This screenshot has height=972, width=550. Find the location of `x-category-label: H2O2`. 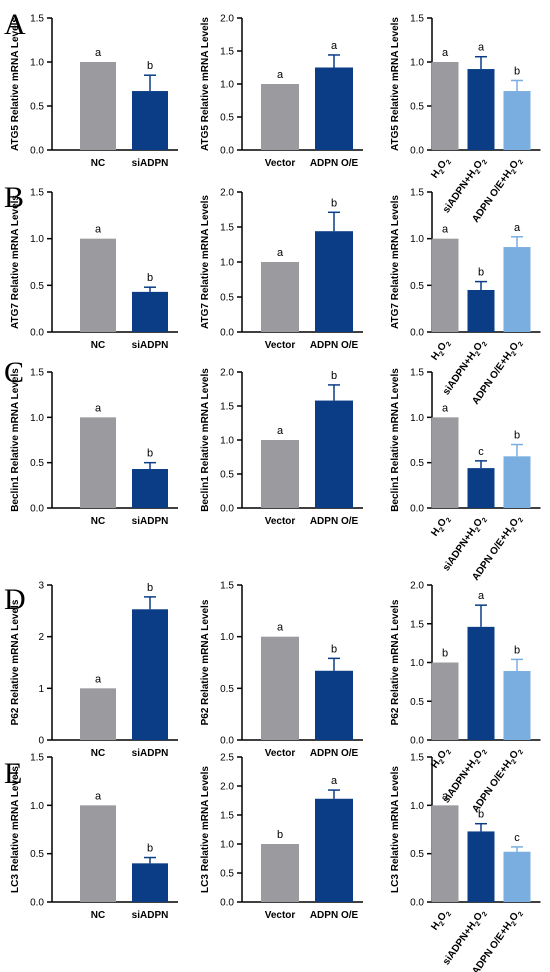

x-category-label: H2O2 is located at coordinates (441, 168).